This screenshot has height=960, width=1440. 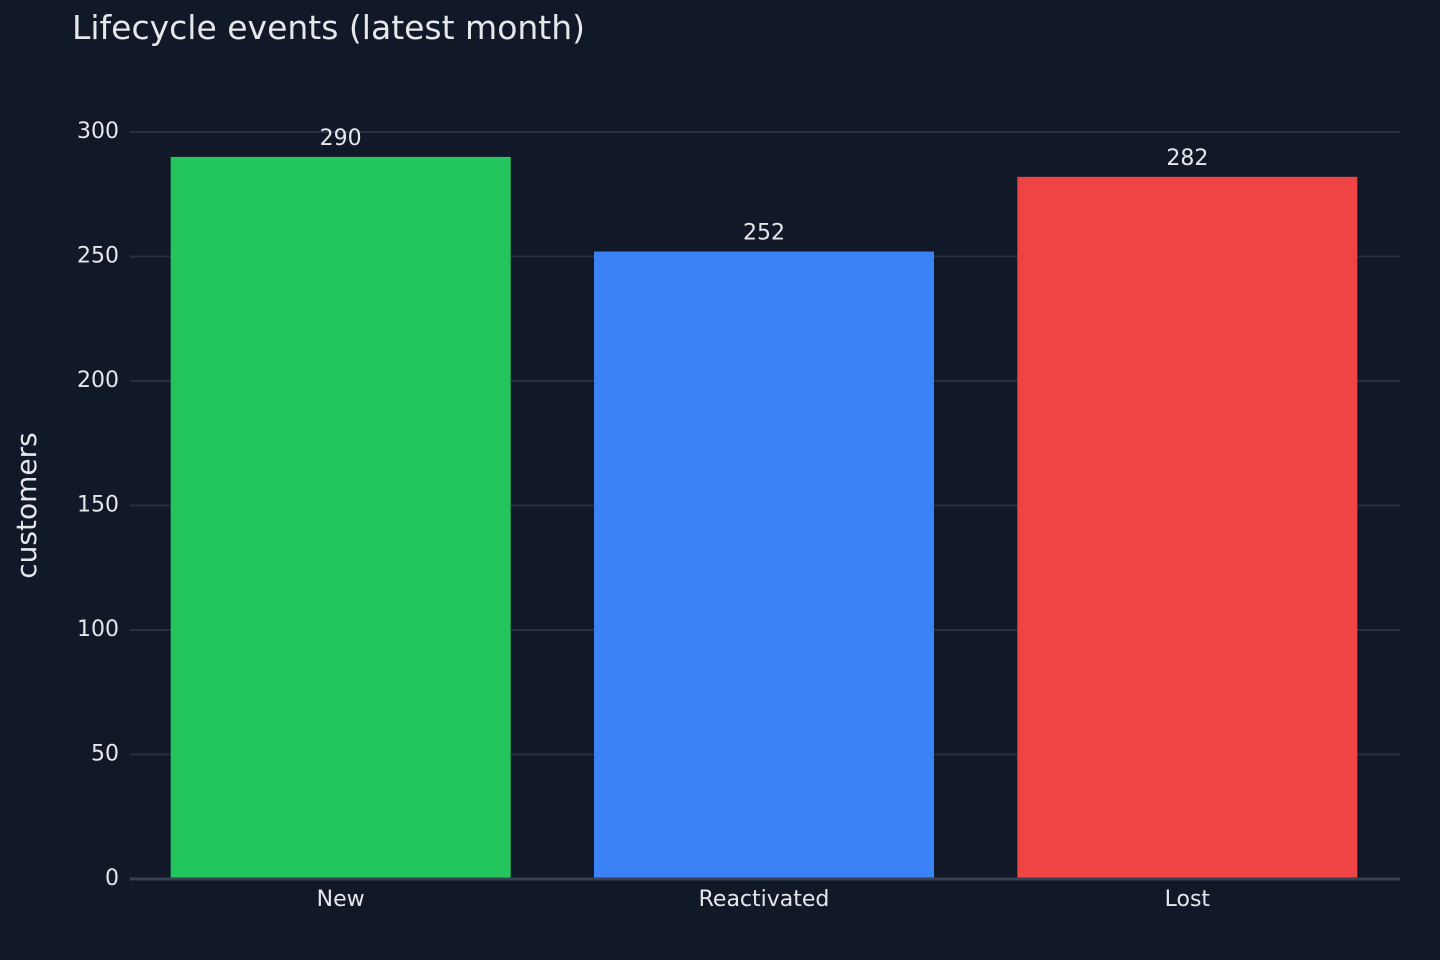 I want to click on x-tick-label-lost: Lost, so click(x=1188, y=899).